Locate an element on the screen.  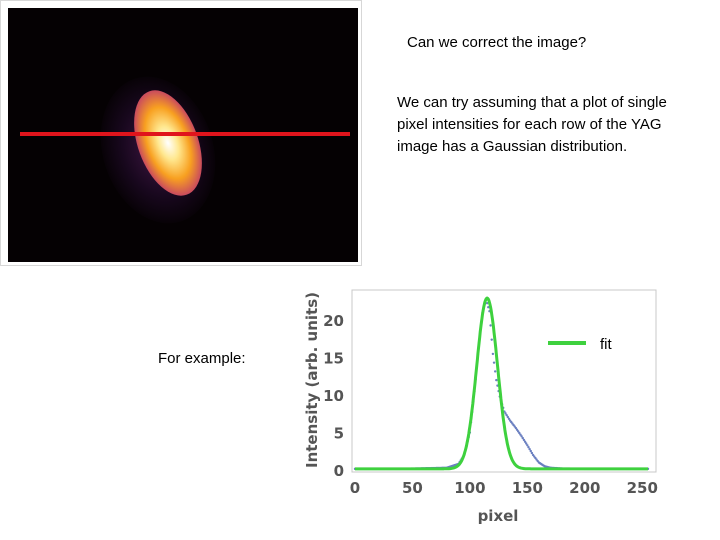
x-tick-label: 200 is located at coordinates (584, 488).